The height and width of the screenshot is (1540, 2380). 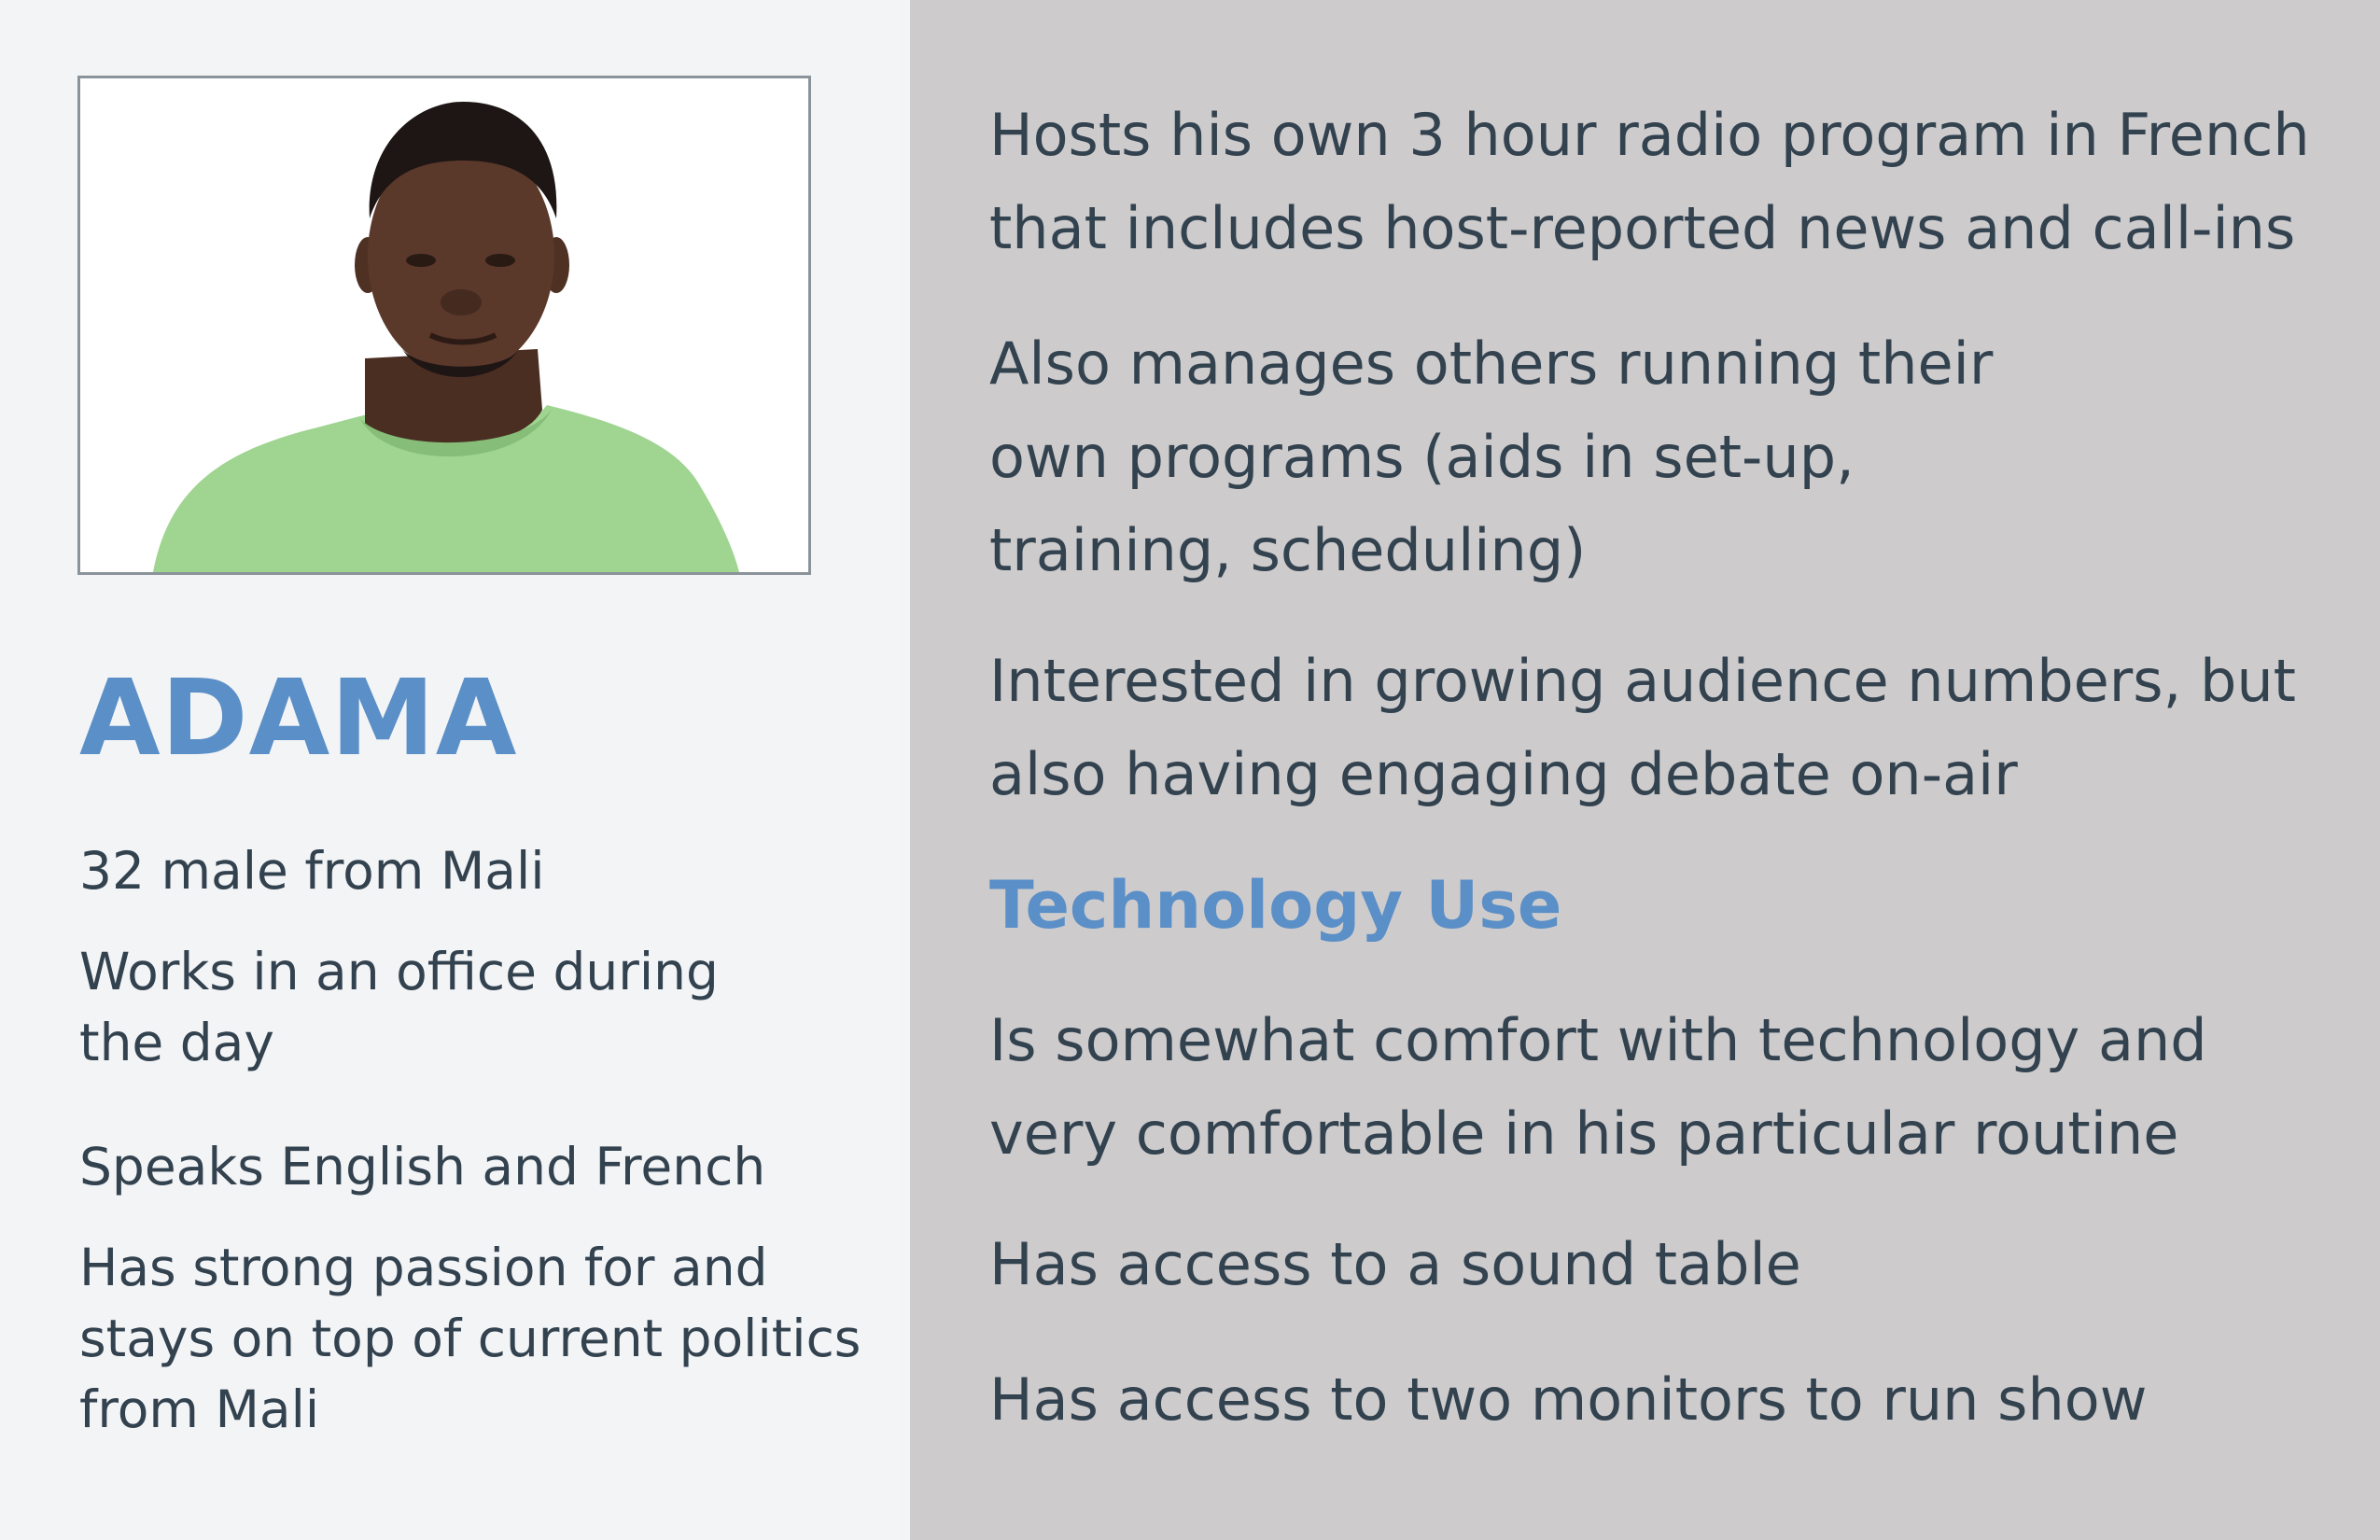 What do you see at coordinates (1275, 905) in the screenshot?
I see `technology-use-heading: Technology Use` at bounding box center [1275, 905].